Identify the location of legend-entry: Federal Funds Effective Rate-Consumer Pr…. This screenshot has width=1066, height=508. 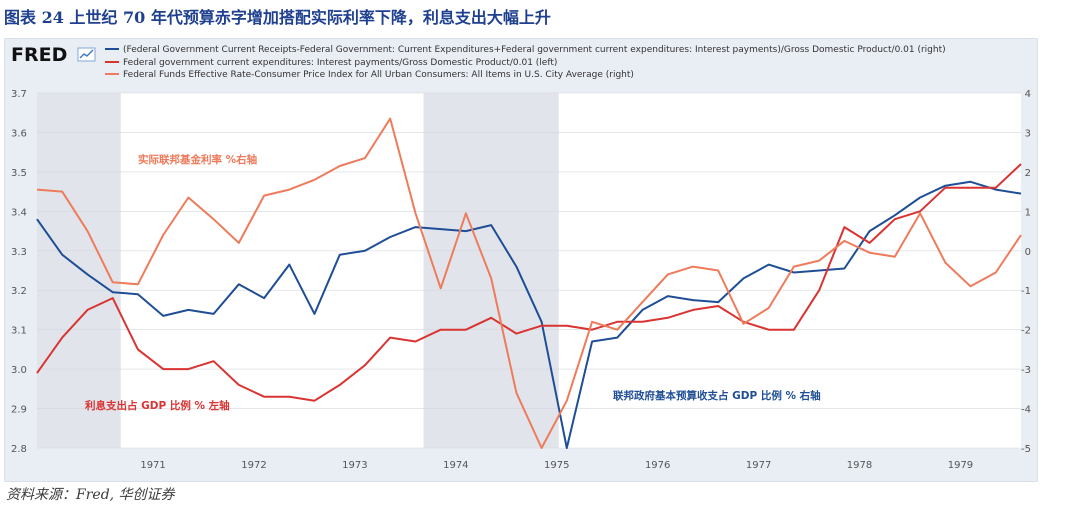
(378, 75).